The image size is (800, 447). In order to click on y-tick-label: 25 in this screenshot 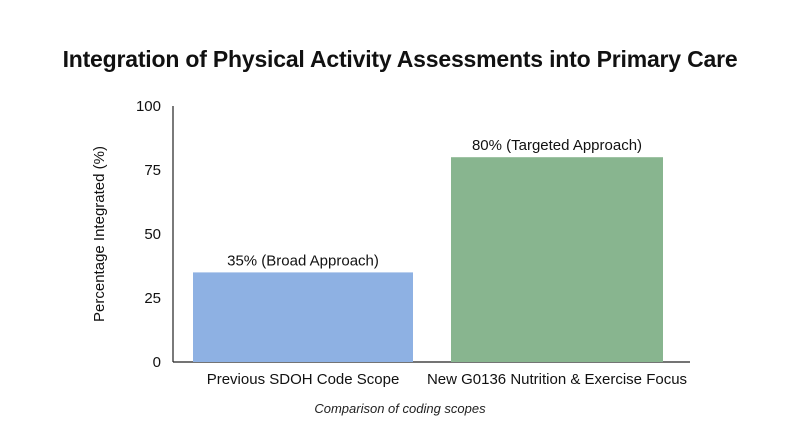, I will do `click(152, 298)`.